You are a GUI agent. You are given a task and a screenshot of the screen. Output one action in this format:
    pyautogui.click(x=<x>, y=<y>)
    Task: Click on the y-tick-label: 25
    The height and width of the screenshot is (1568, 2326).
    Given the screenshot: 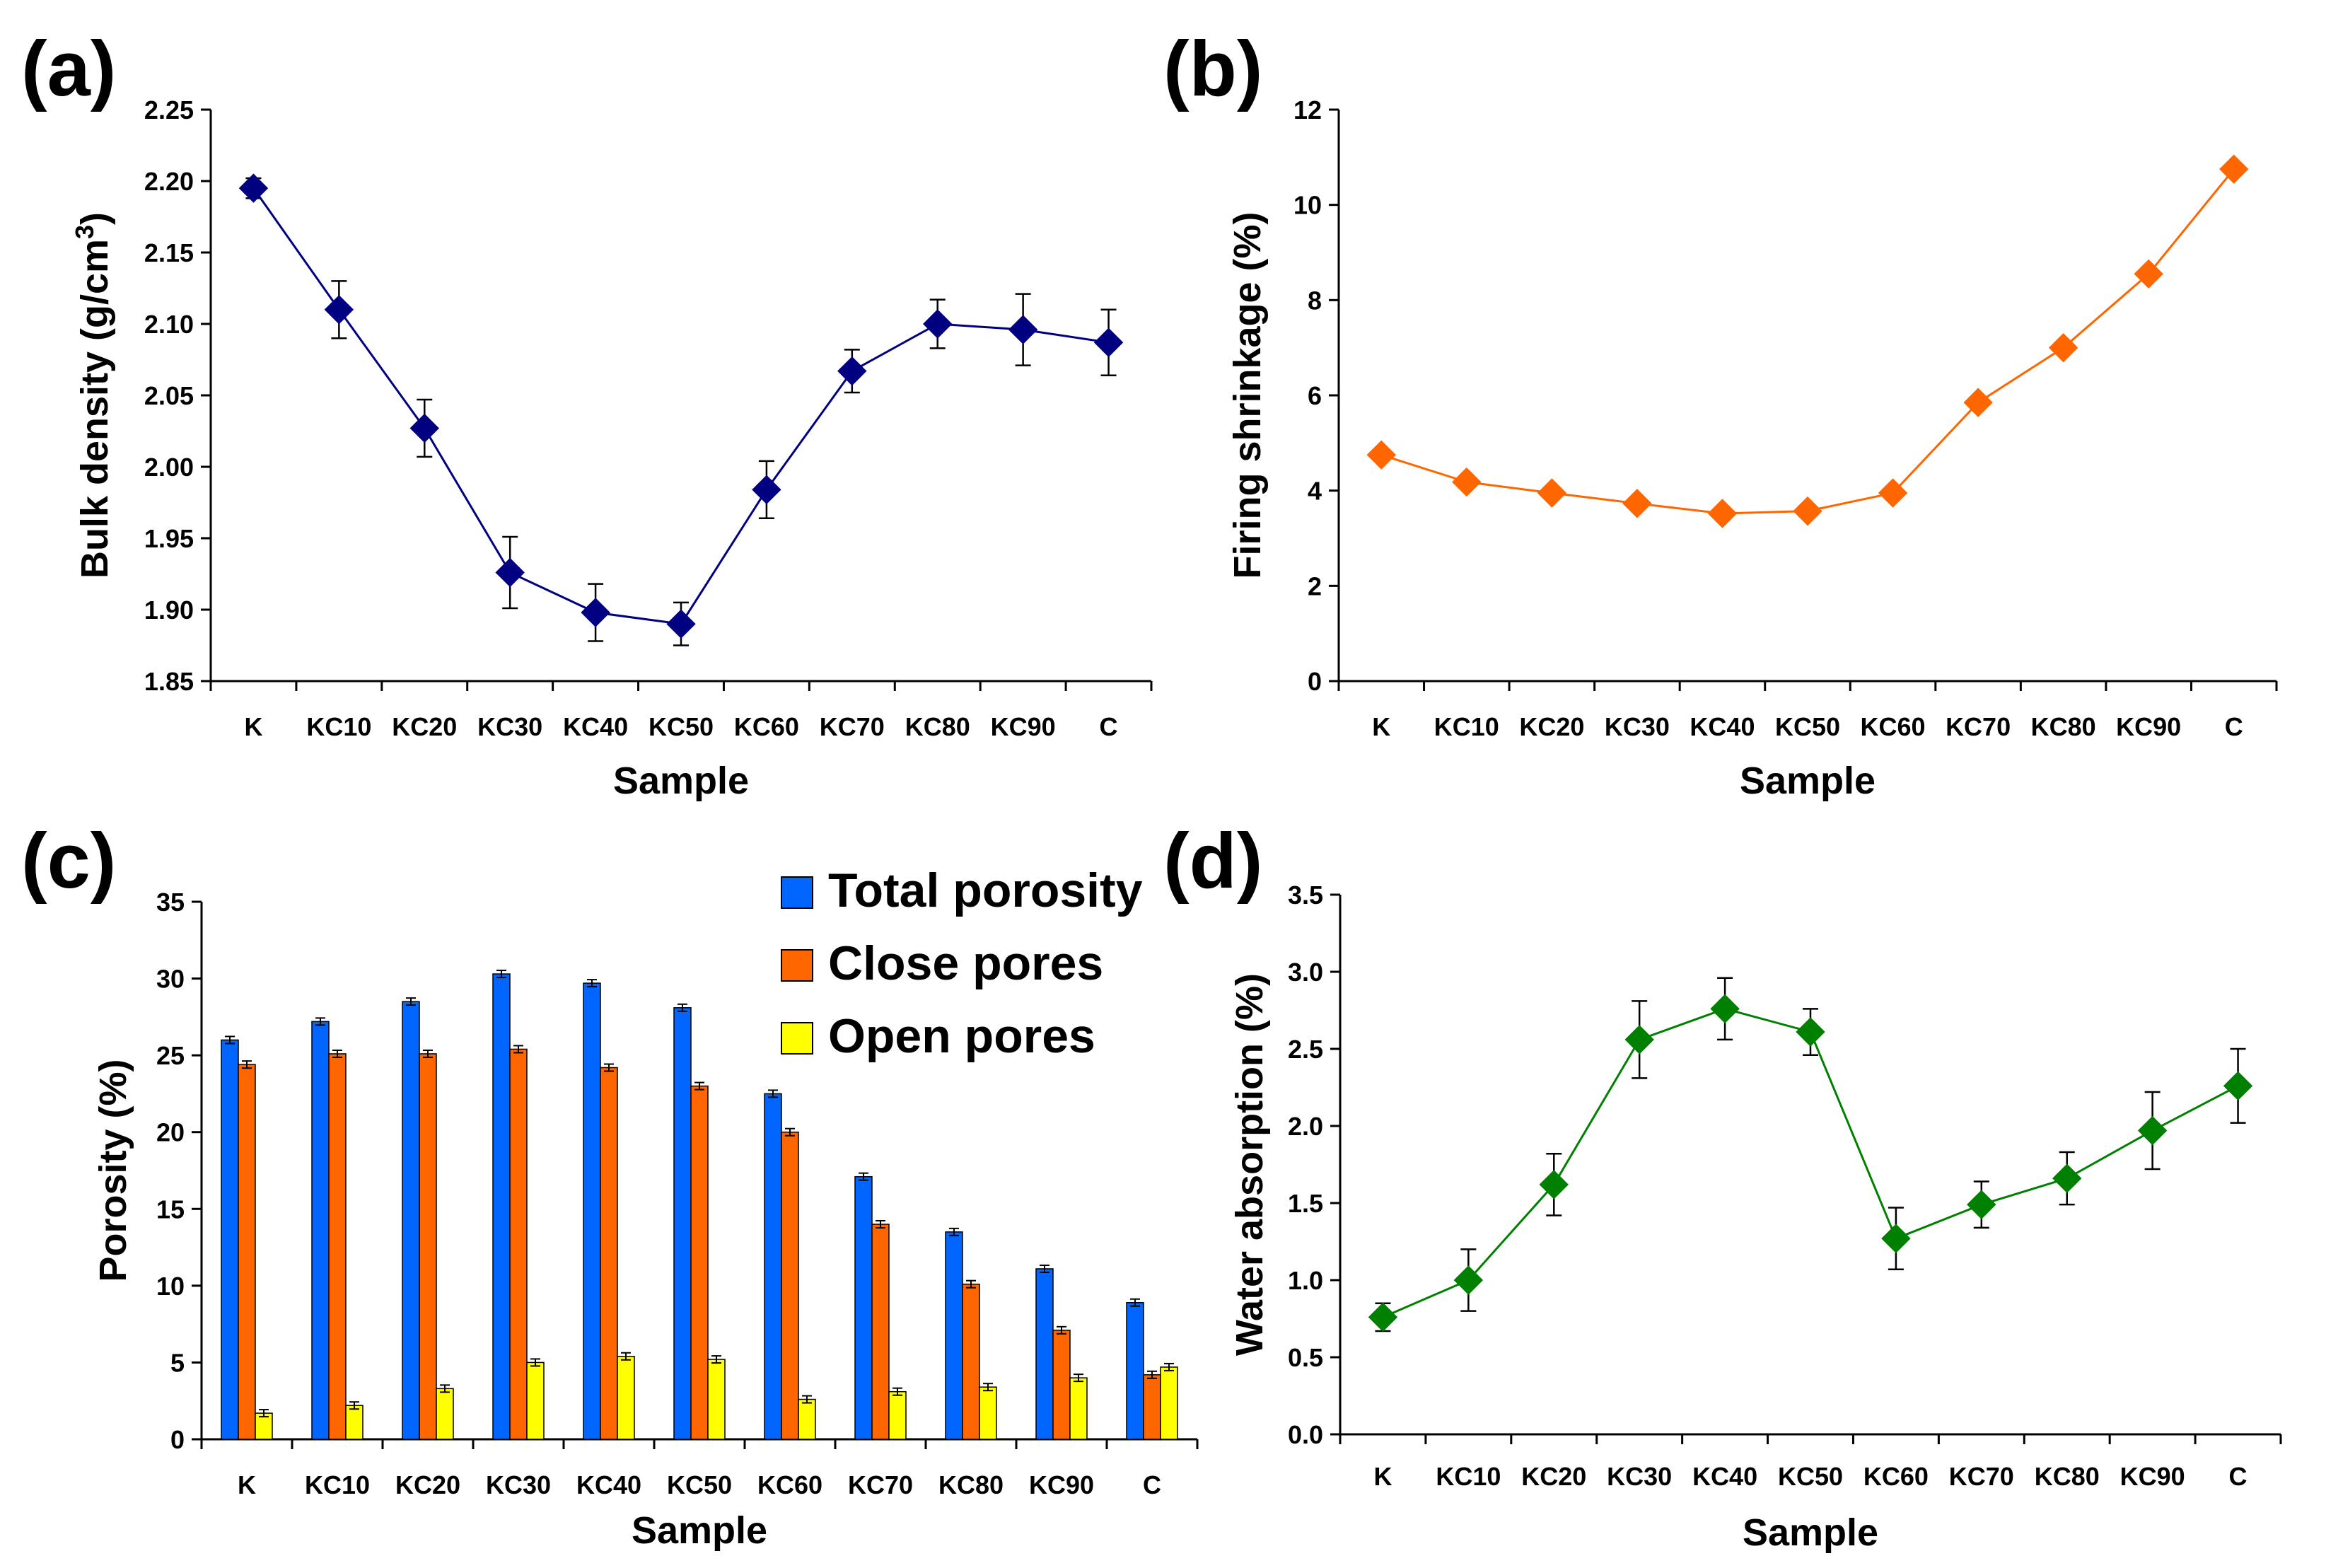 What is the action you would take?
    pyautogui.click(x=170, y=1055)
    